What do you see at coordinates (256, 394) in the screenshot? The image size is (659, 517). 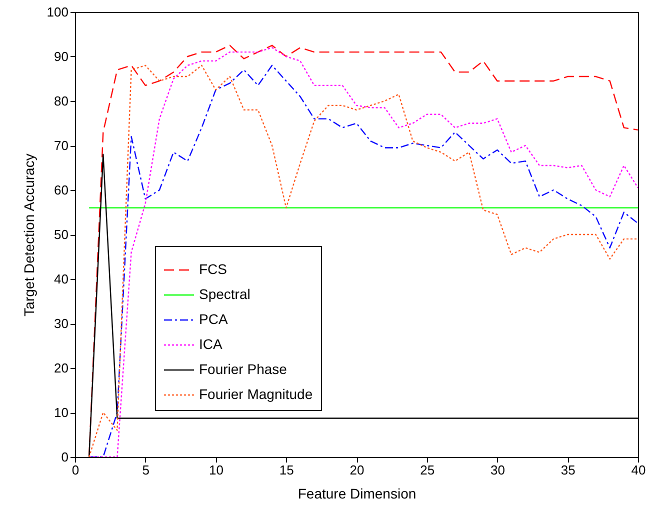 I see `legend-label: Fourier Magnitude` at bounding box center [256, 394].